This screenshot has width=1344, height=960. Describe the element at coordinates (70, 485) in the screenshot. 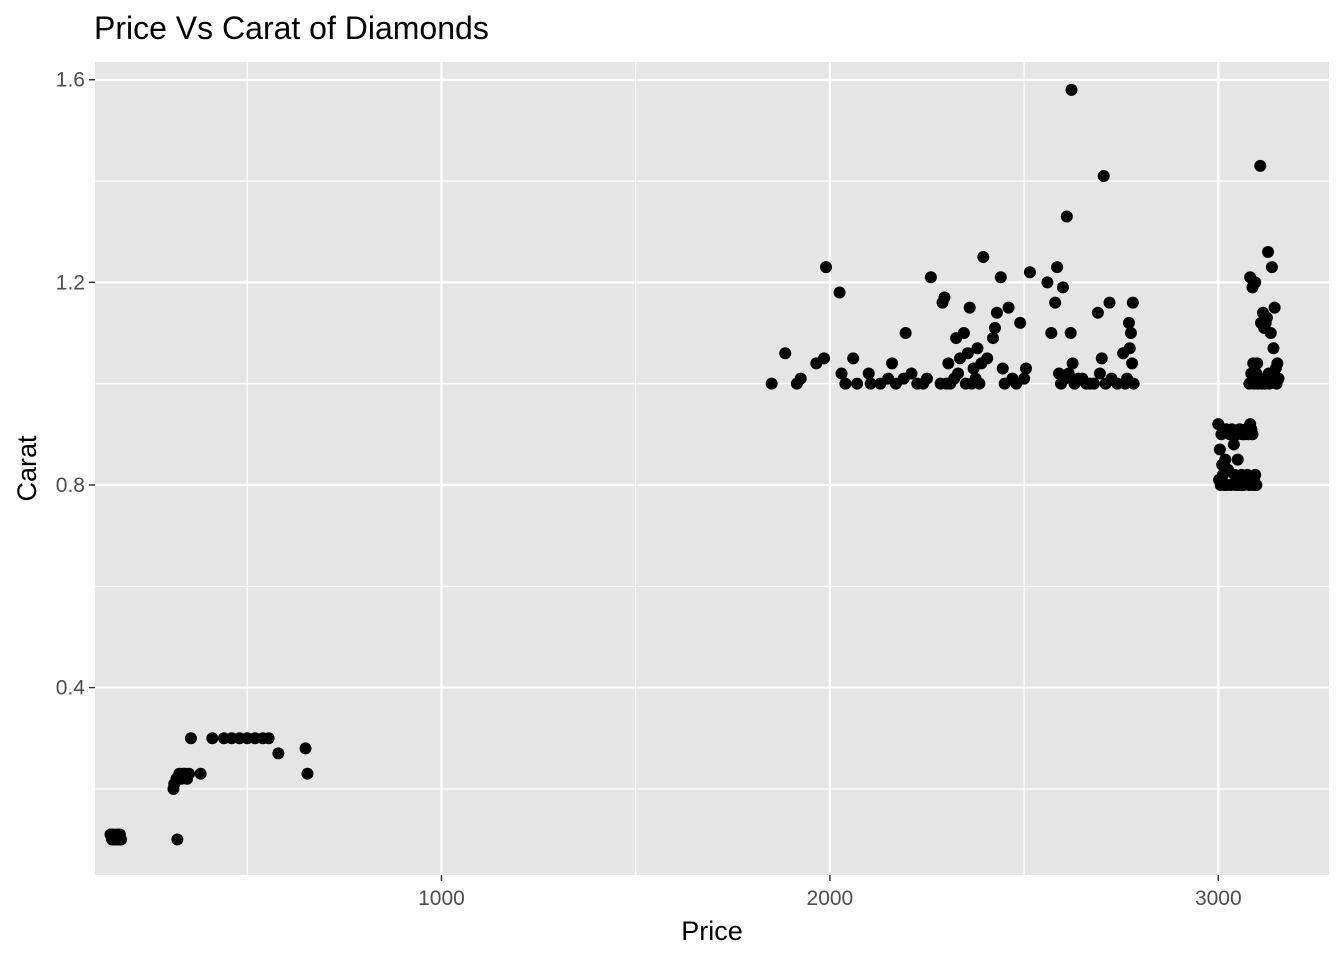

I see `y-tick-label: 0.8` at that location.